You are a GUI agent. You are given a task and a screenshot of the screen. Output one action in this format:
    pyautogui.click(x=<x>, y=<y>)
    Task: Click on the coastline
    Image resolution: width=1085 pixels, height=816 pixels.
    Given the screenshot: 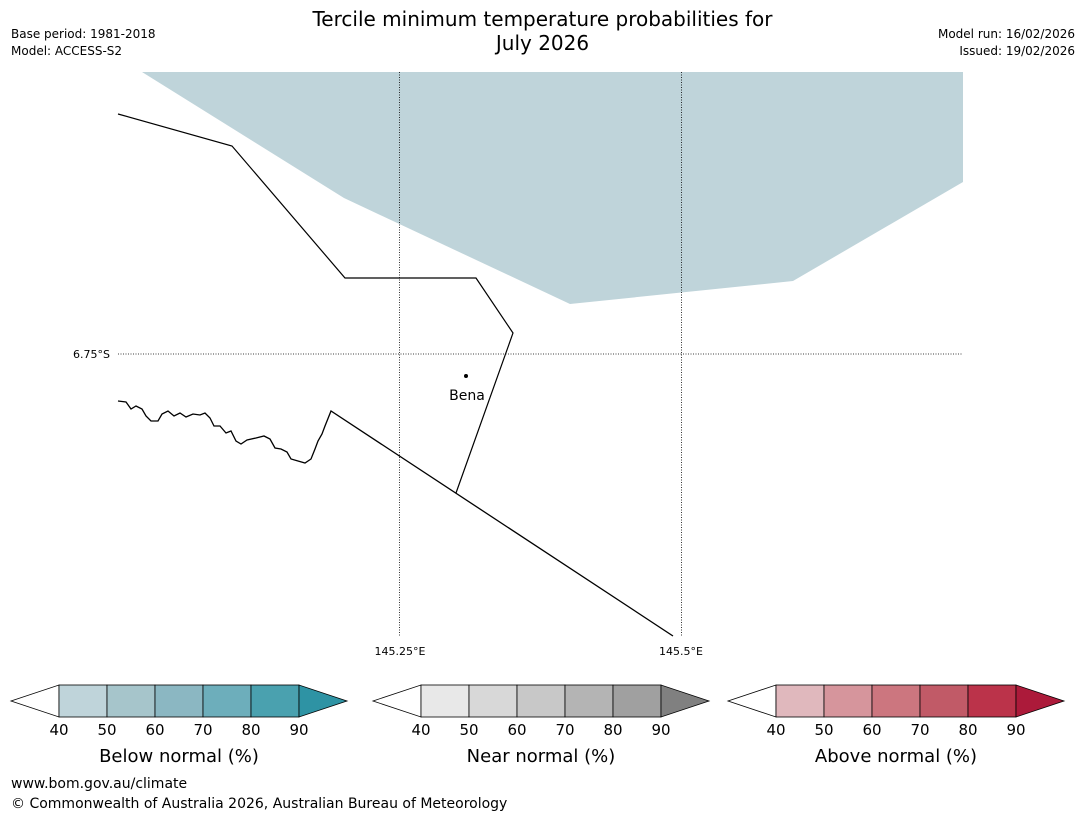 What is the action you would take?
    pyautogui.click(x=395, y=518)
    